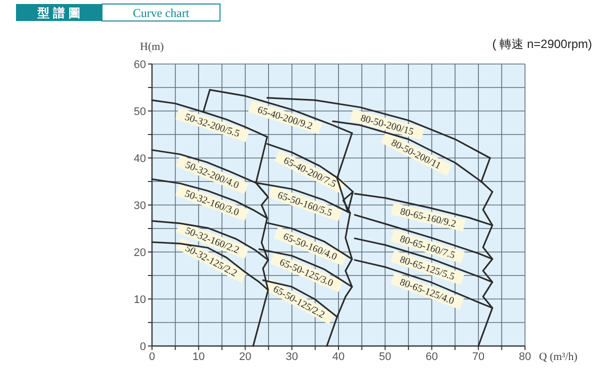 This screenshot has height=375, width=600. I want to click on text: ( 轉速 n=2900rpm), so click(542, 44).